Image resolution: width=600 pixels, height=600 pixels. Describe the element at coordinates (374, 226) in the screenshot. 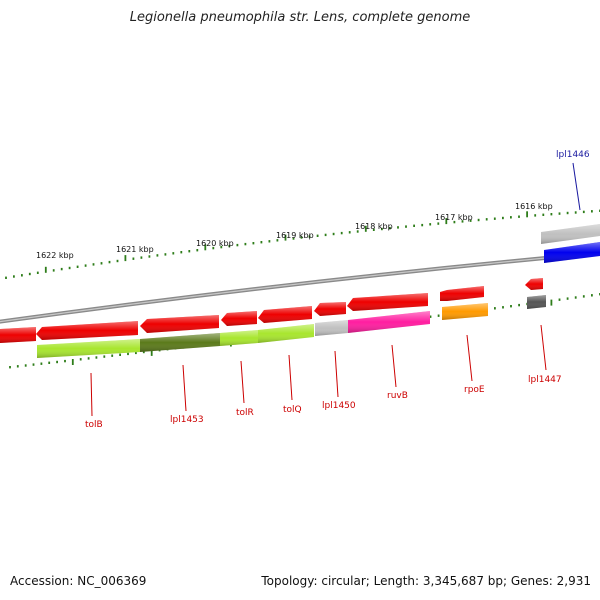

I see `scale-label: 1618 kbp` at that location.